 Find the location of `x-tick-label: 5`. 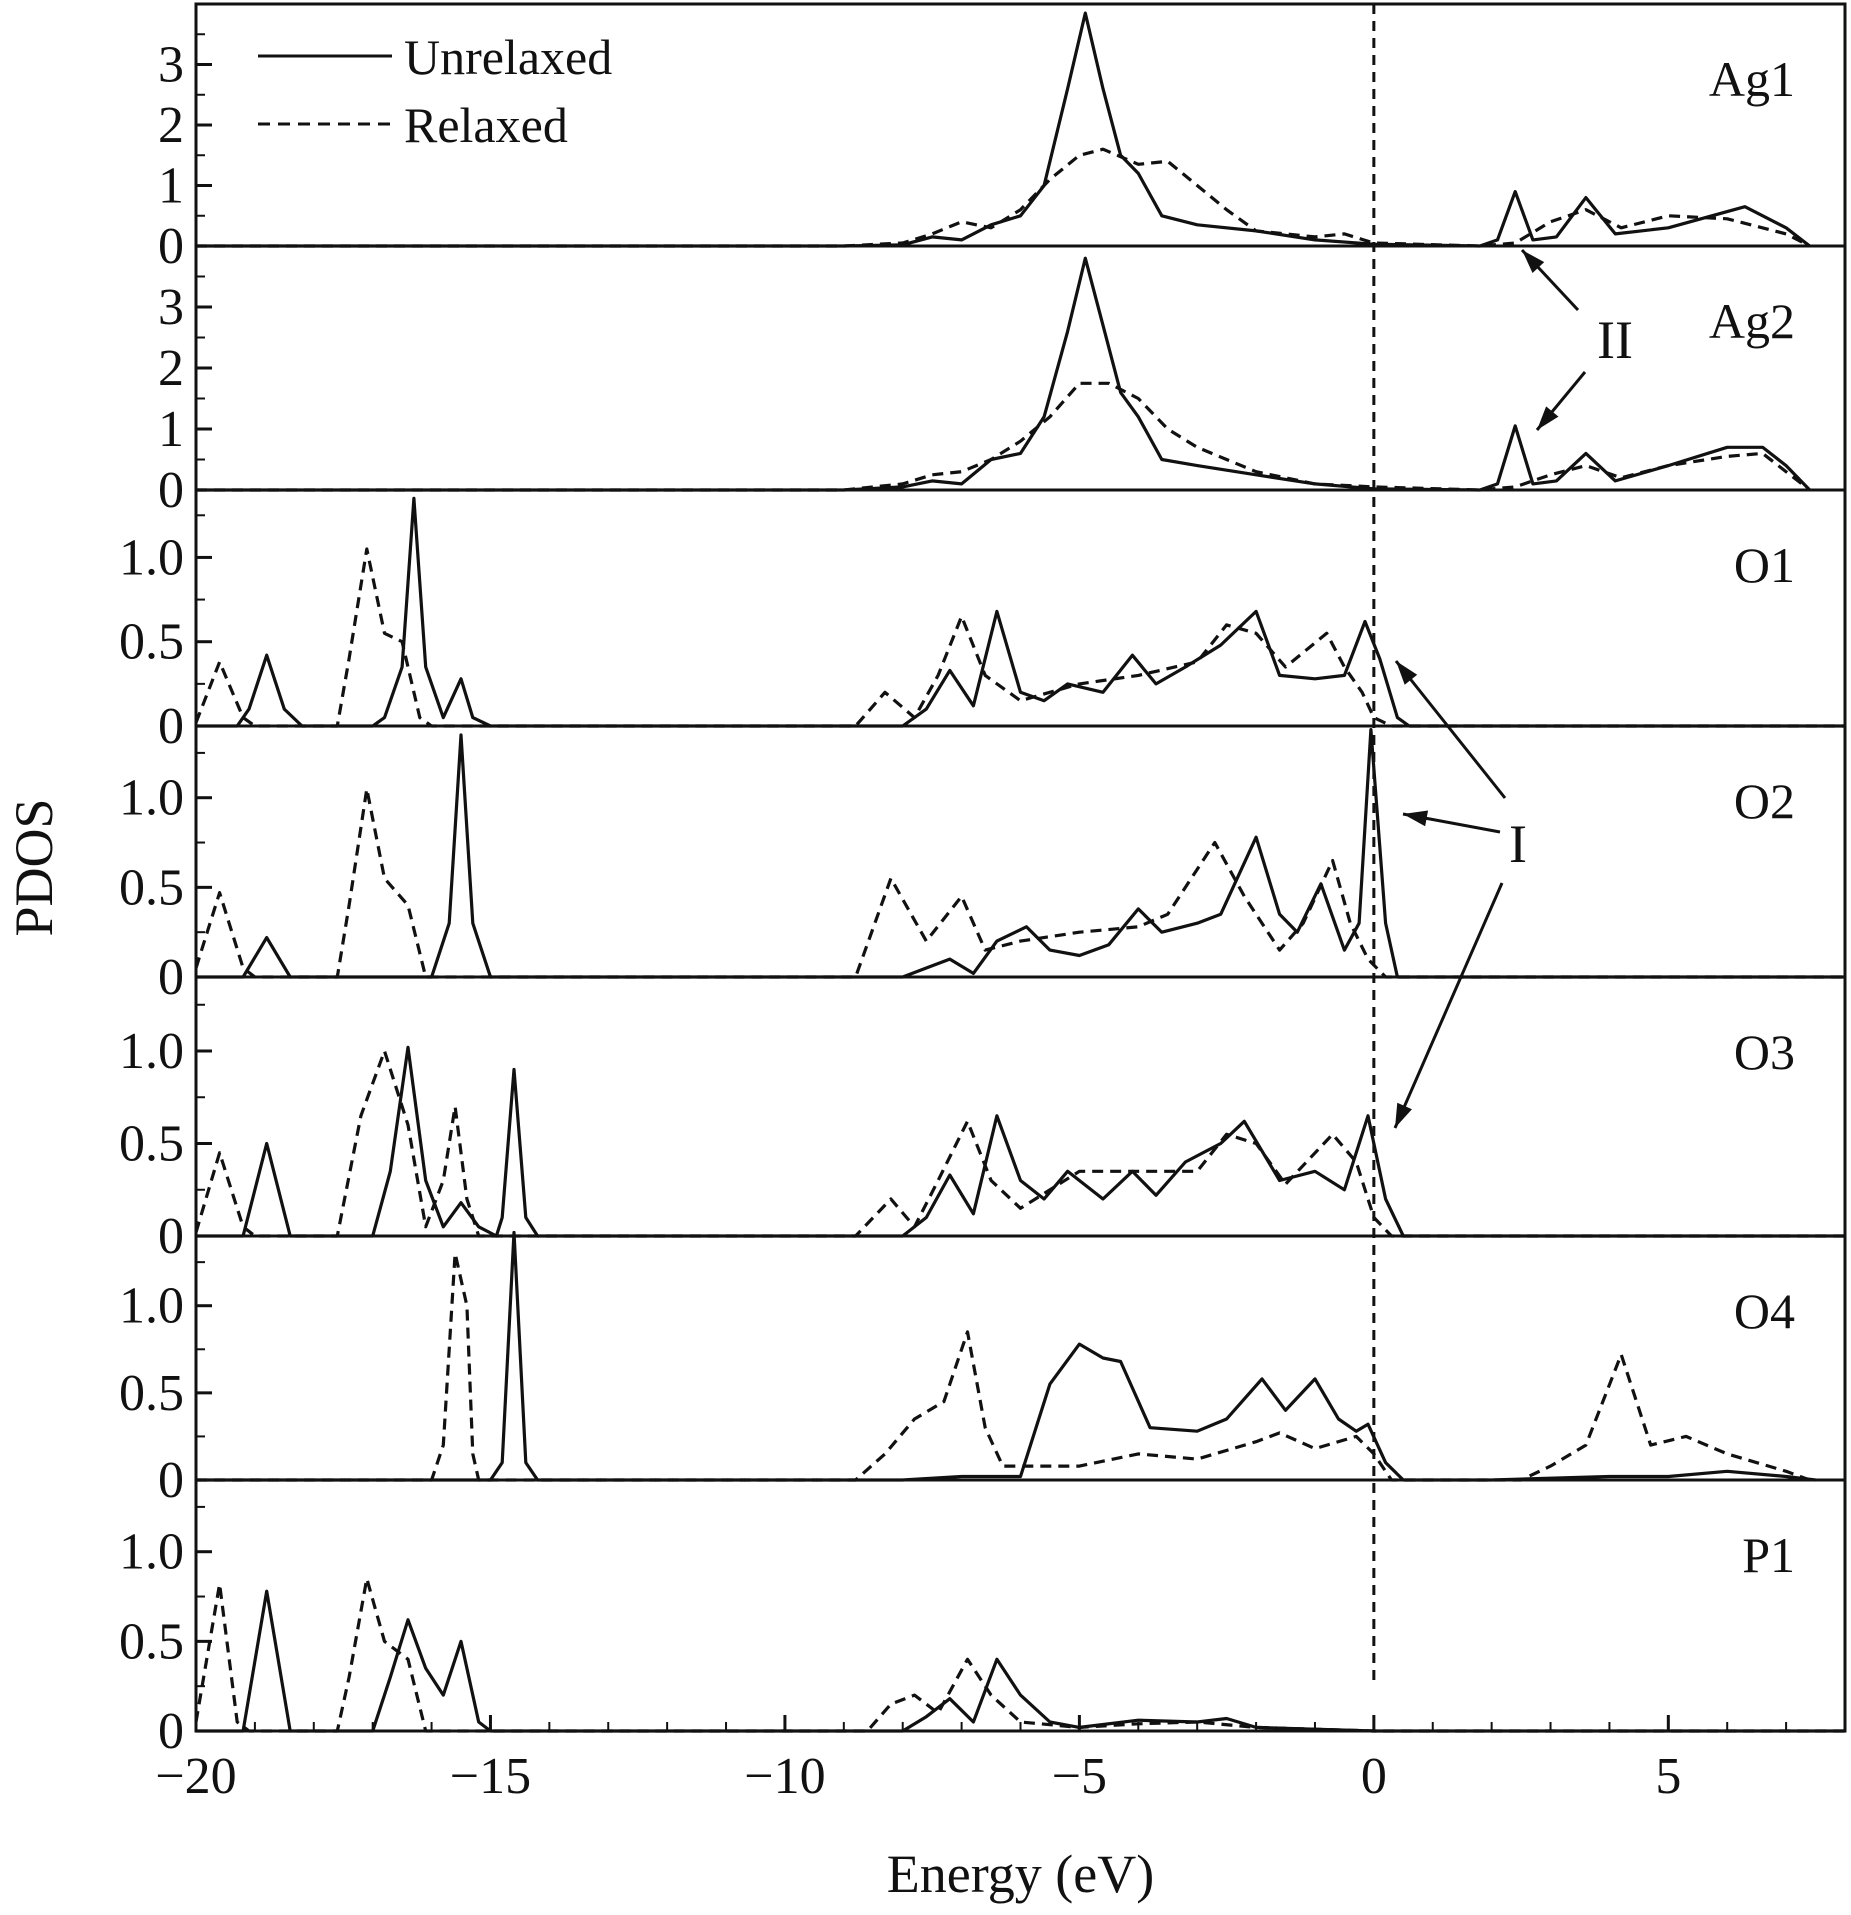

x-tick-label: 5 is located at coordinates (1668, 1776).